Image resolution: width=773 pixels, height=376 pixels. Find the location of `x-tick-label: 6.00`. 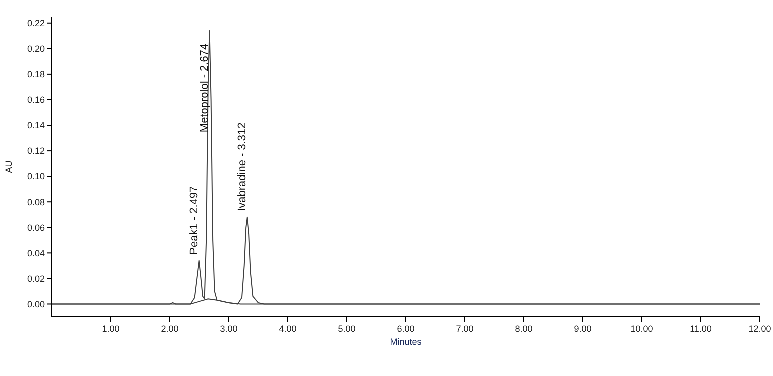

x-tick-label: 6.00 is located at coordinates (406, 329).